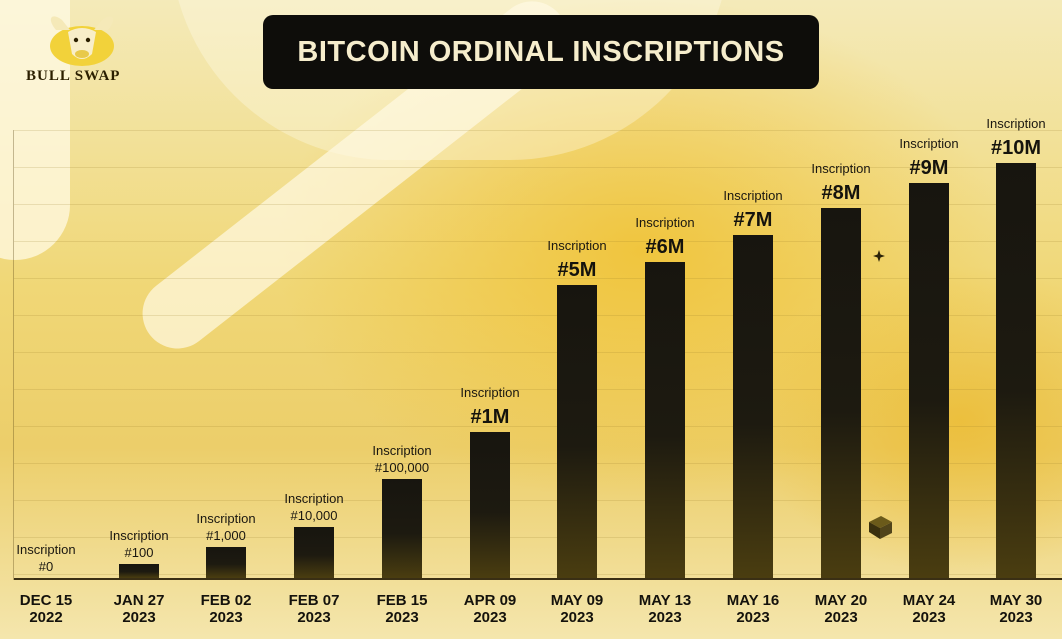 Image resolution: width=1062 pixels, height=639 pixels. Describe the element at coordinates (665, 600) in the screenshot. I see `x-tick-date: MAY 13` at that location.